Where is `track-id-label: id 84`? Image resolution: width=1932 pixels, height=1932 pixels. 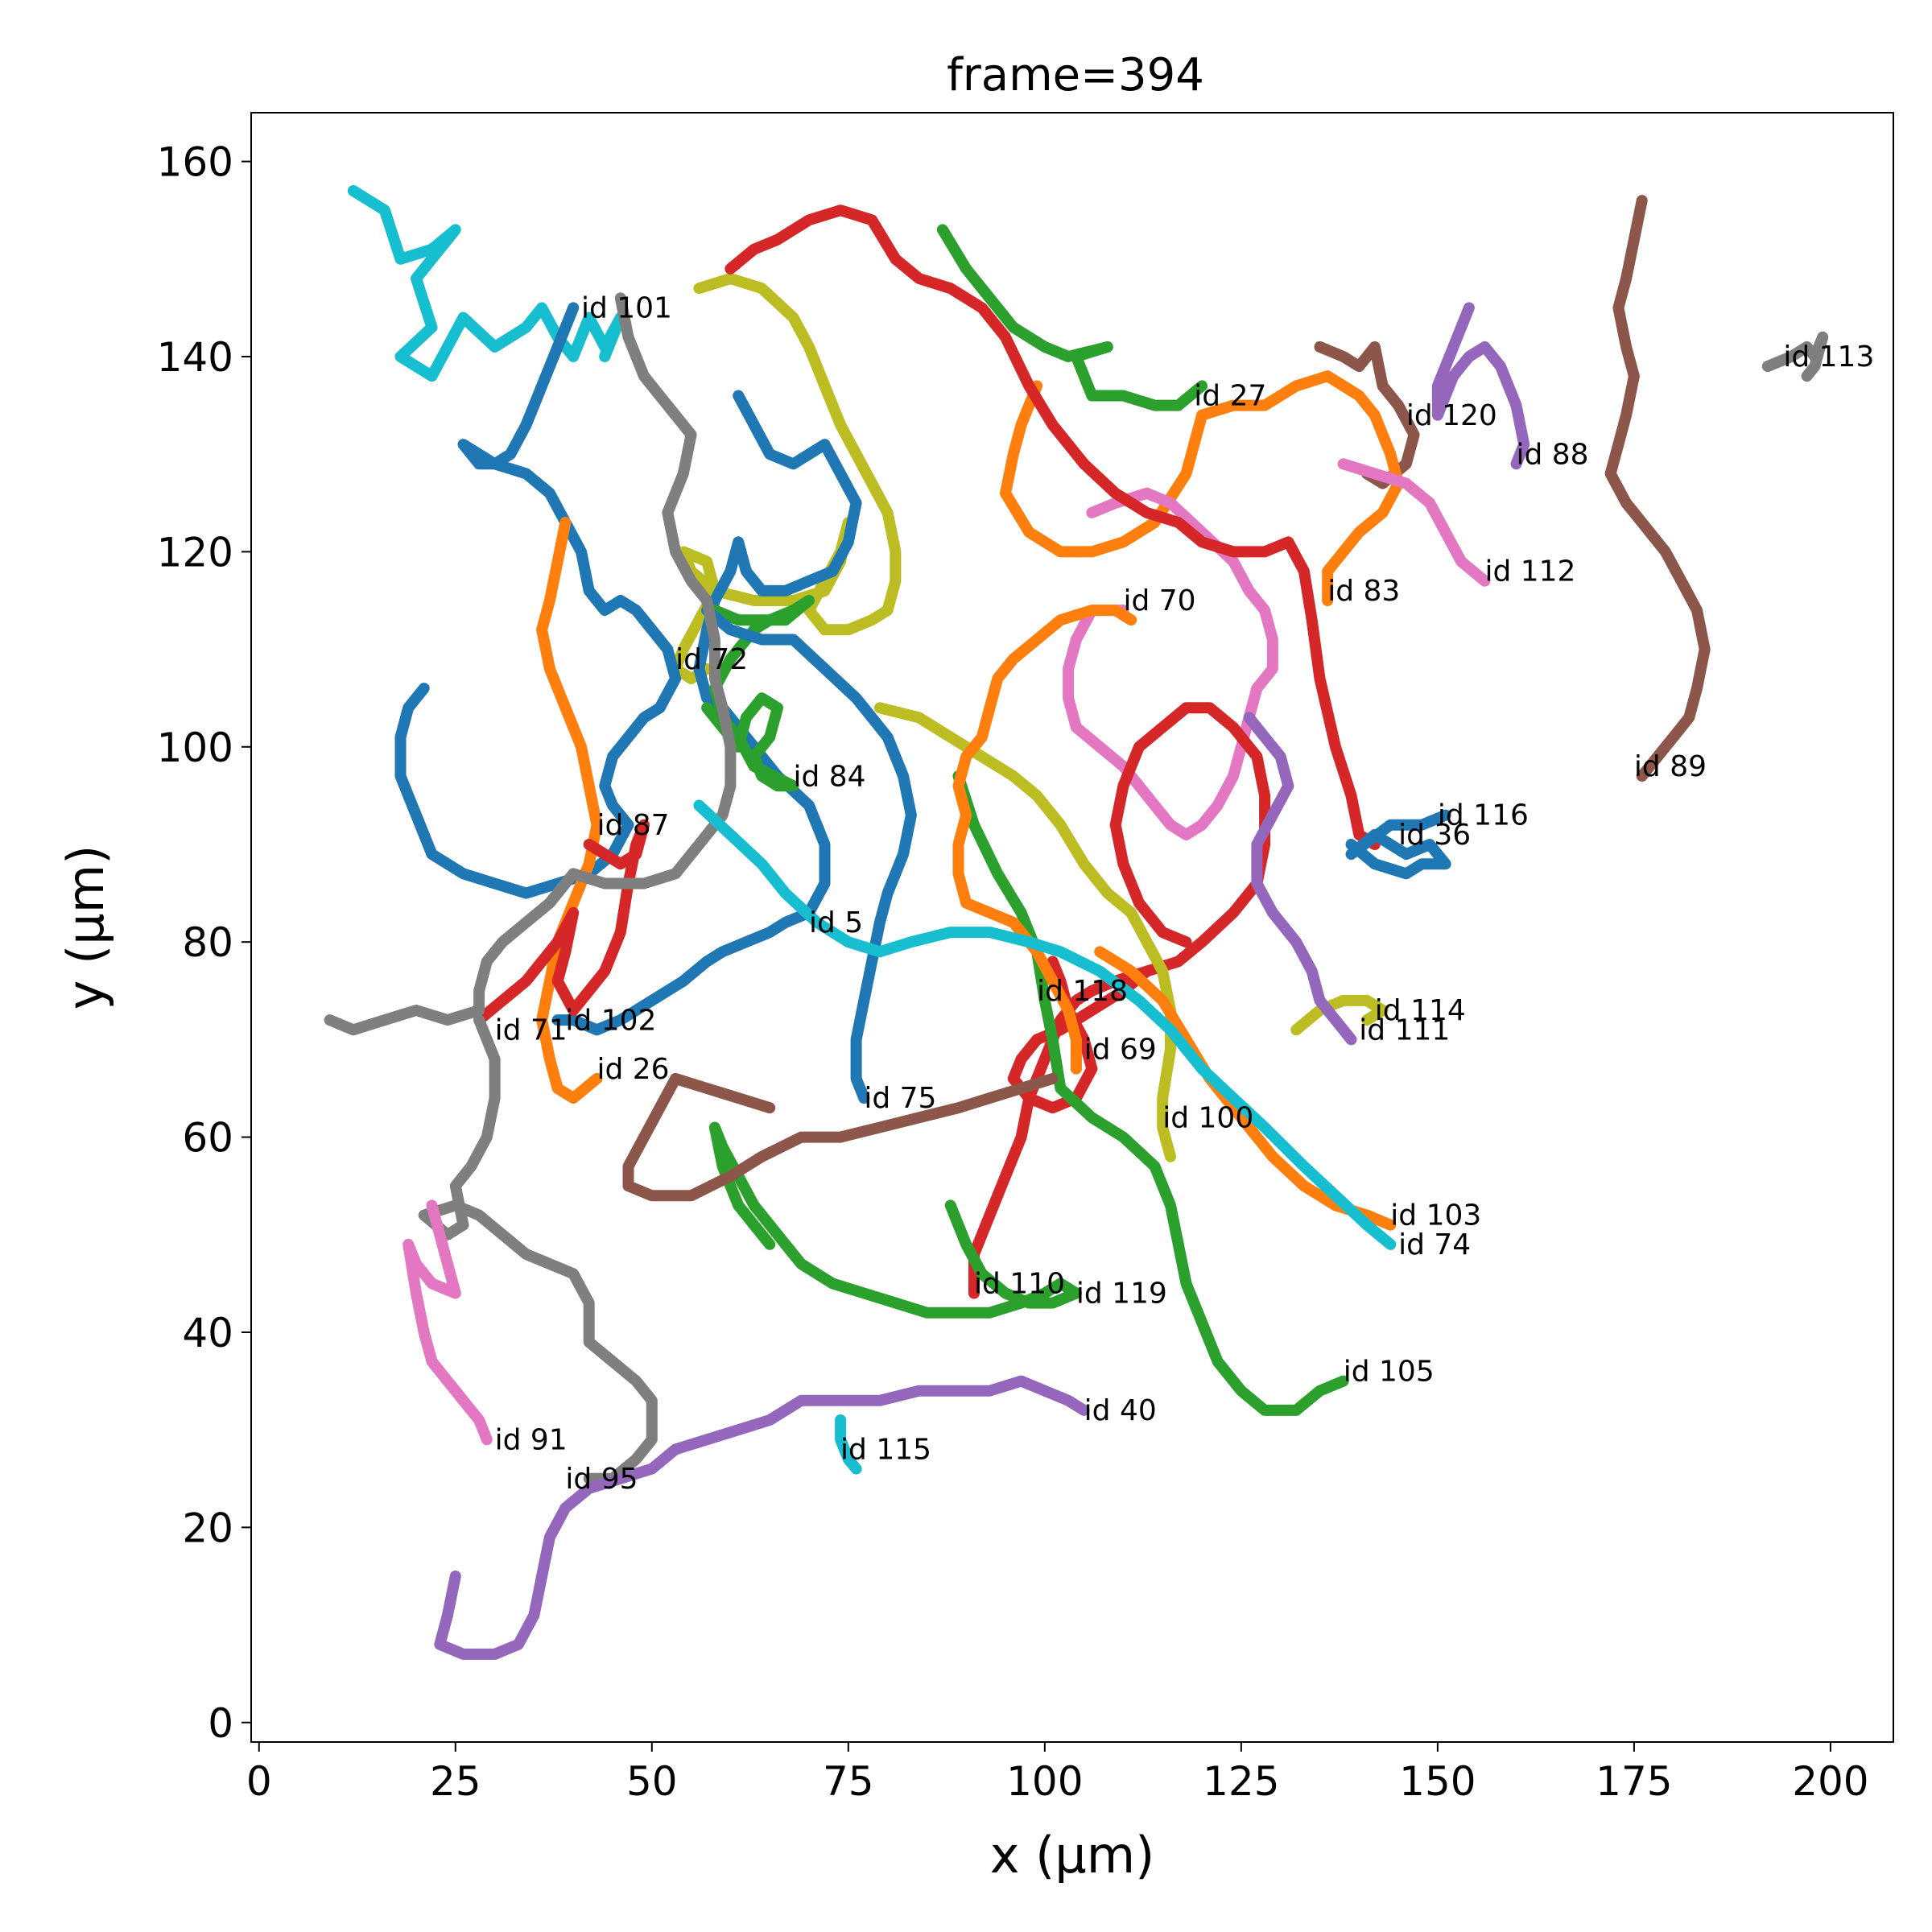
track-id-label: id 84 is located at coordinates (829, 776).